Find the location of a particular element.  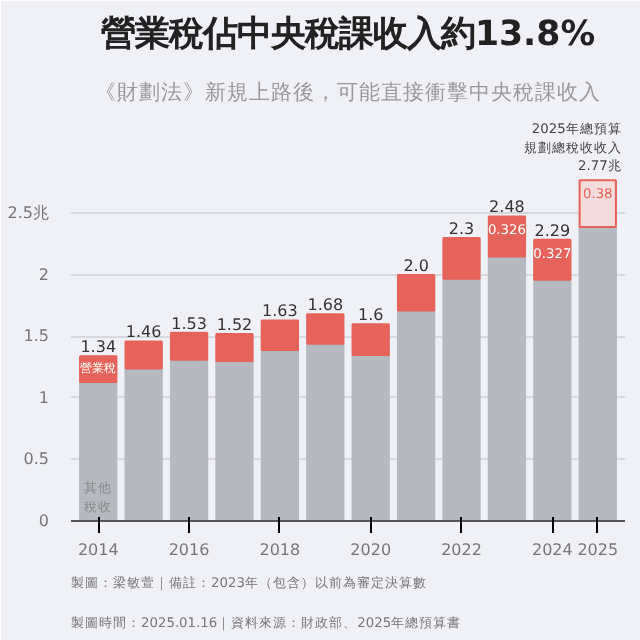

y-tick-label: 0.5 is located at coordinates (36, 459).